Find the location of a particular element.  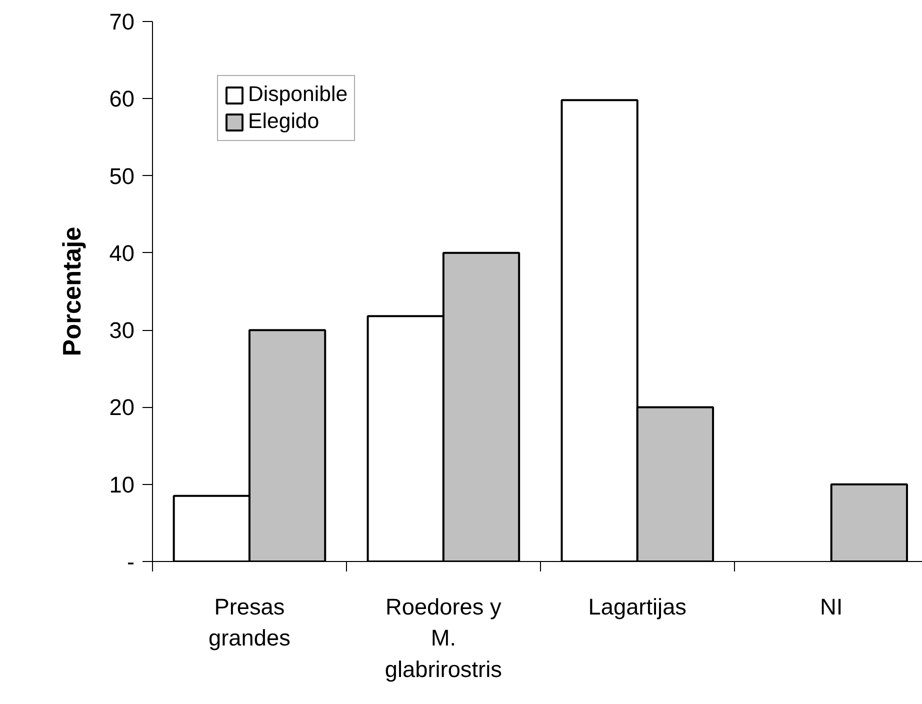

y-tick-label: 10 is located at coordinates (121, 484).